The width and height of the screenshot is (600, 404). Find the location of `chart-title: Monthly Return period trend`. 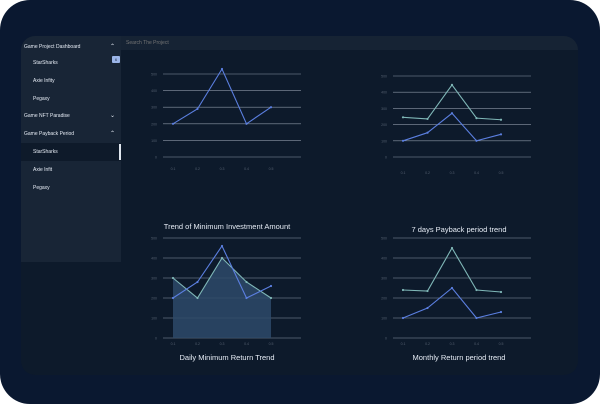

chart-title: Monthly Return period trend is located at coordinates (459, 357).